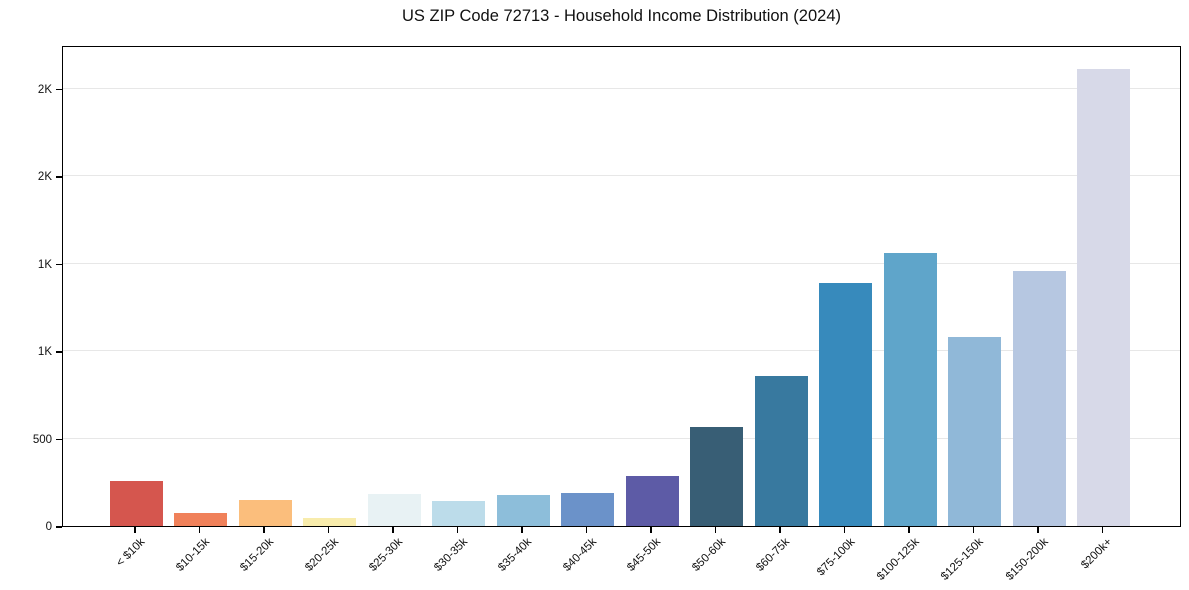 The width and height of the screenshot is (1189, 590). Describe the element at coordinates (257, 555) in the screenshot. I see `x-tick-label: $15-20k` at that location.